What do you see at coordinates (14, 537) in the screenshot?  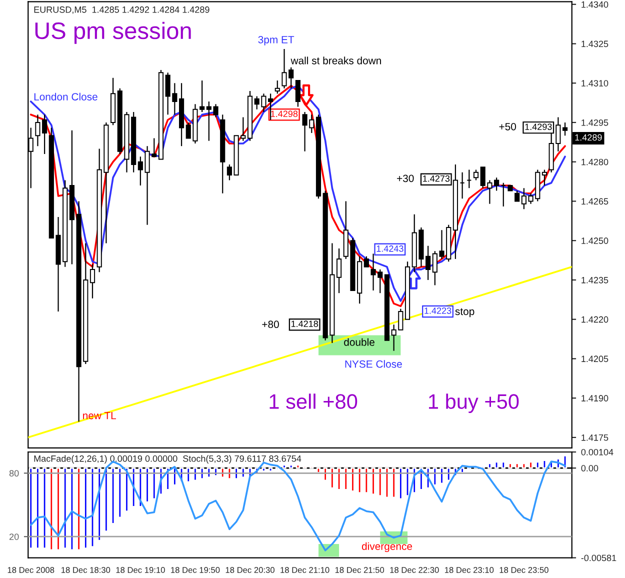 I see `y2-tick-label: 20` at bounding box center [14, 537].